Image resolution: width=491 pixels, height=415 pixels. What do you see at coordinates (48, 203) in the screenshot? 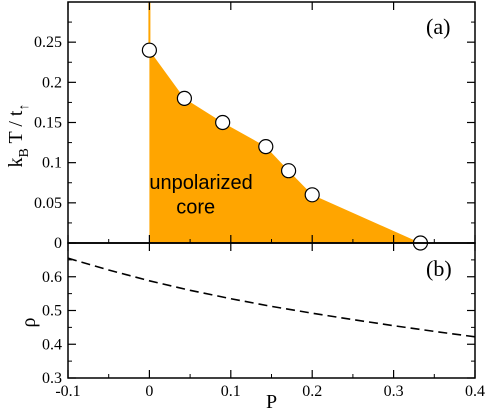
I see `a-ytick-label-1: 0.05` at bounding box center [48, 203].